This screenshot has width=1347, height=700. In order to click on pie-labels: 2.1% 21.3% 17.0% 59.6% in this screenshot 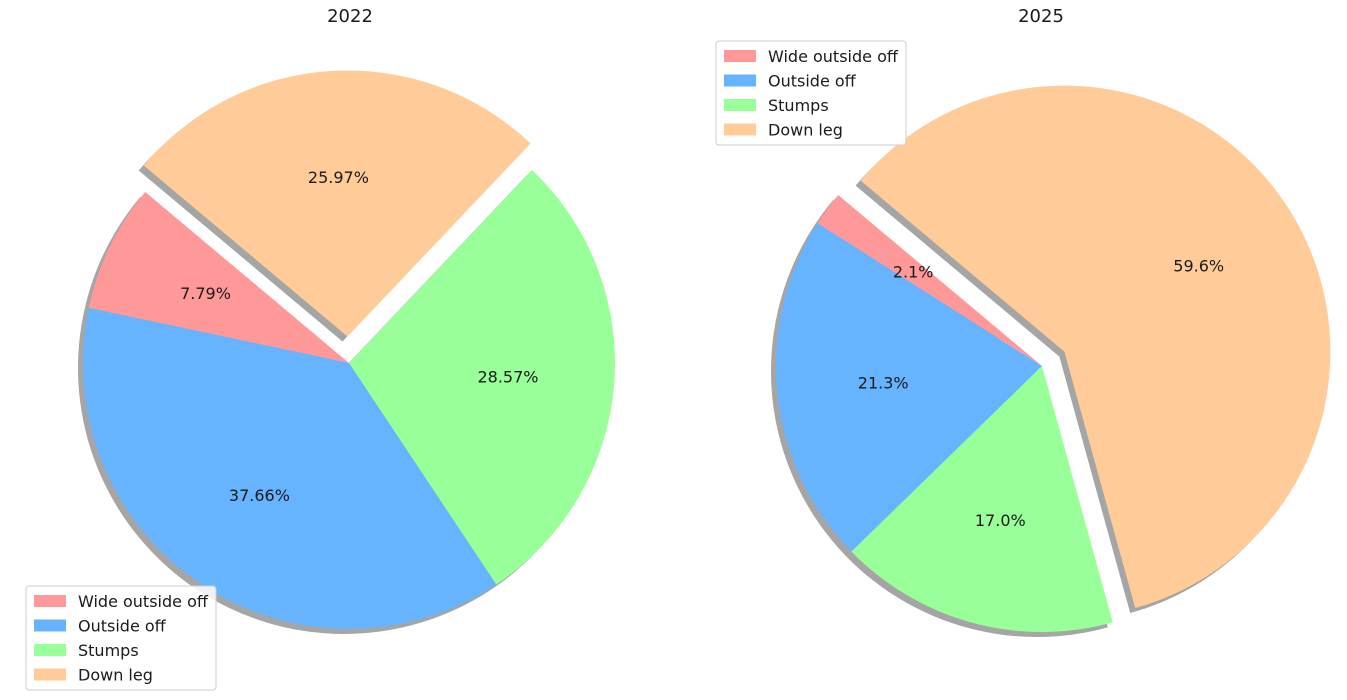, I will do `click(1041, 393)`.